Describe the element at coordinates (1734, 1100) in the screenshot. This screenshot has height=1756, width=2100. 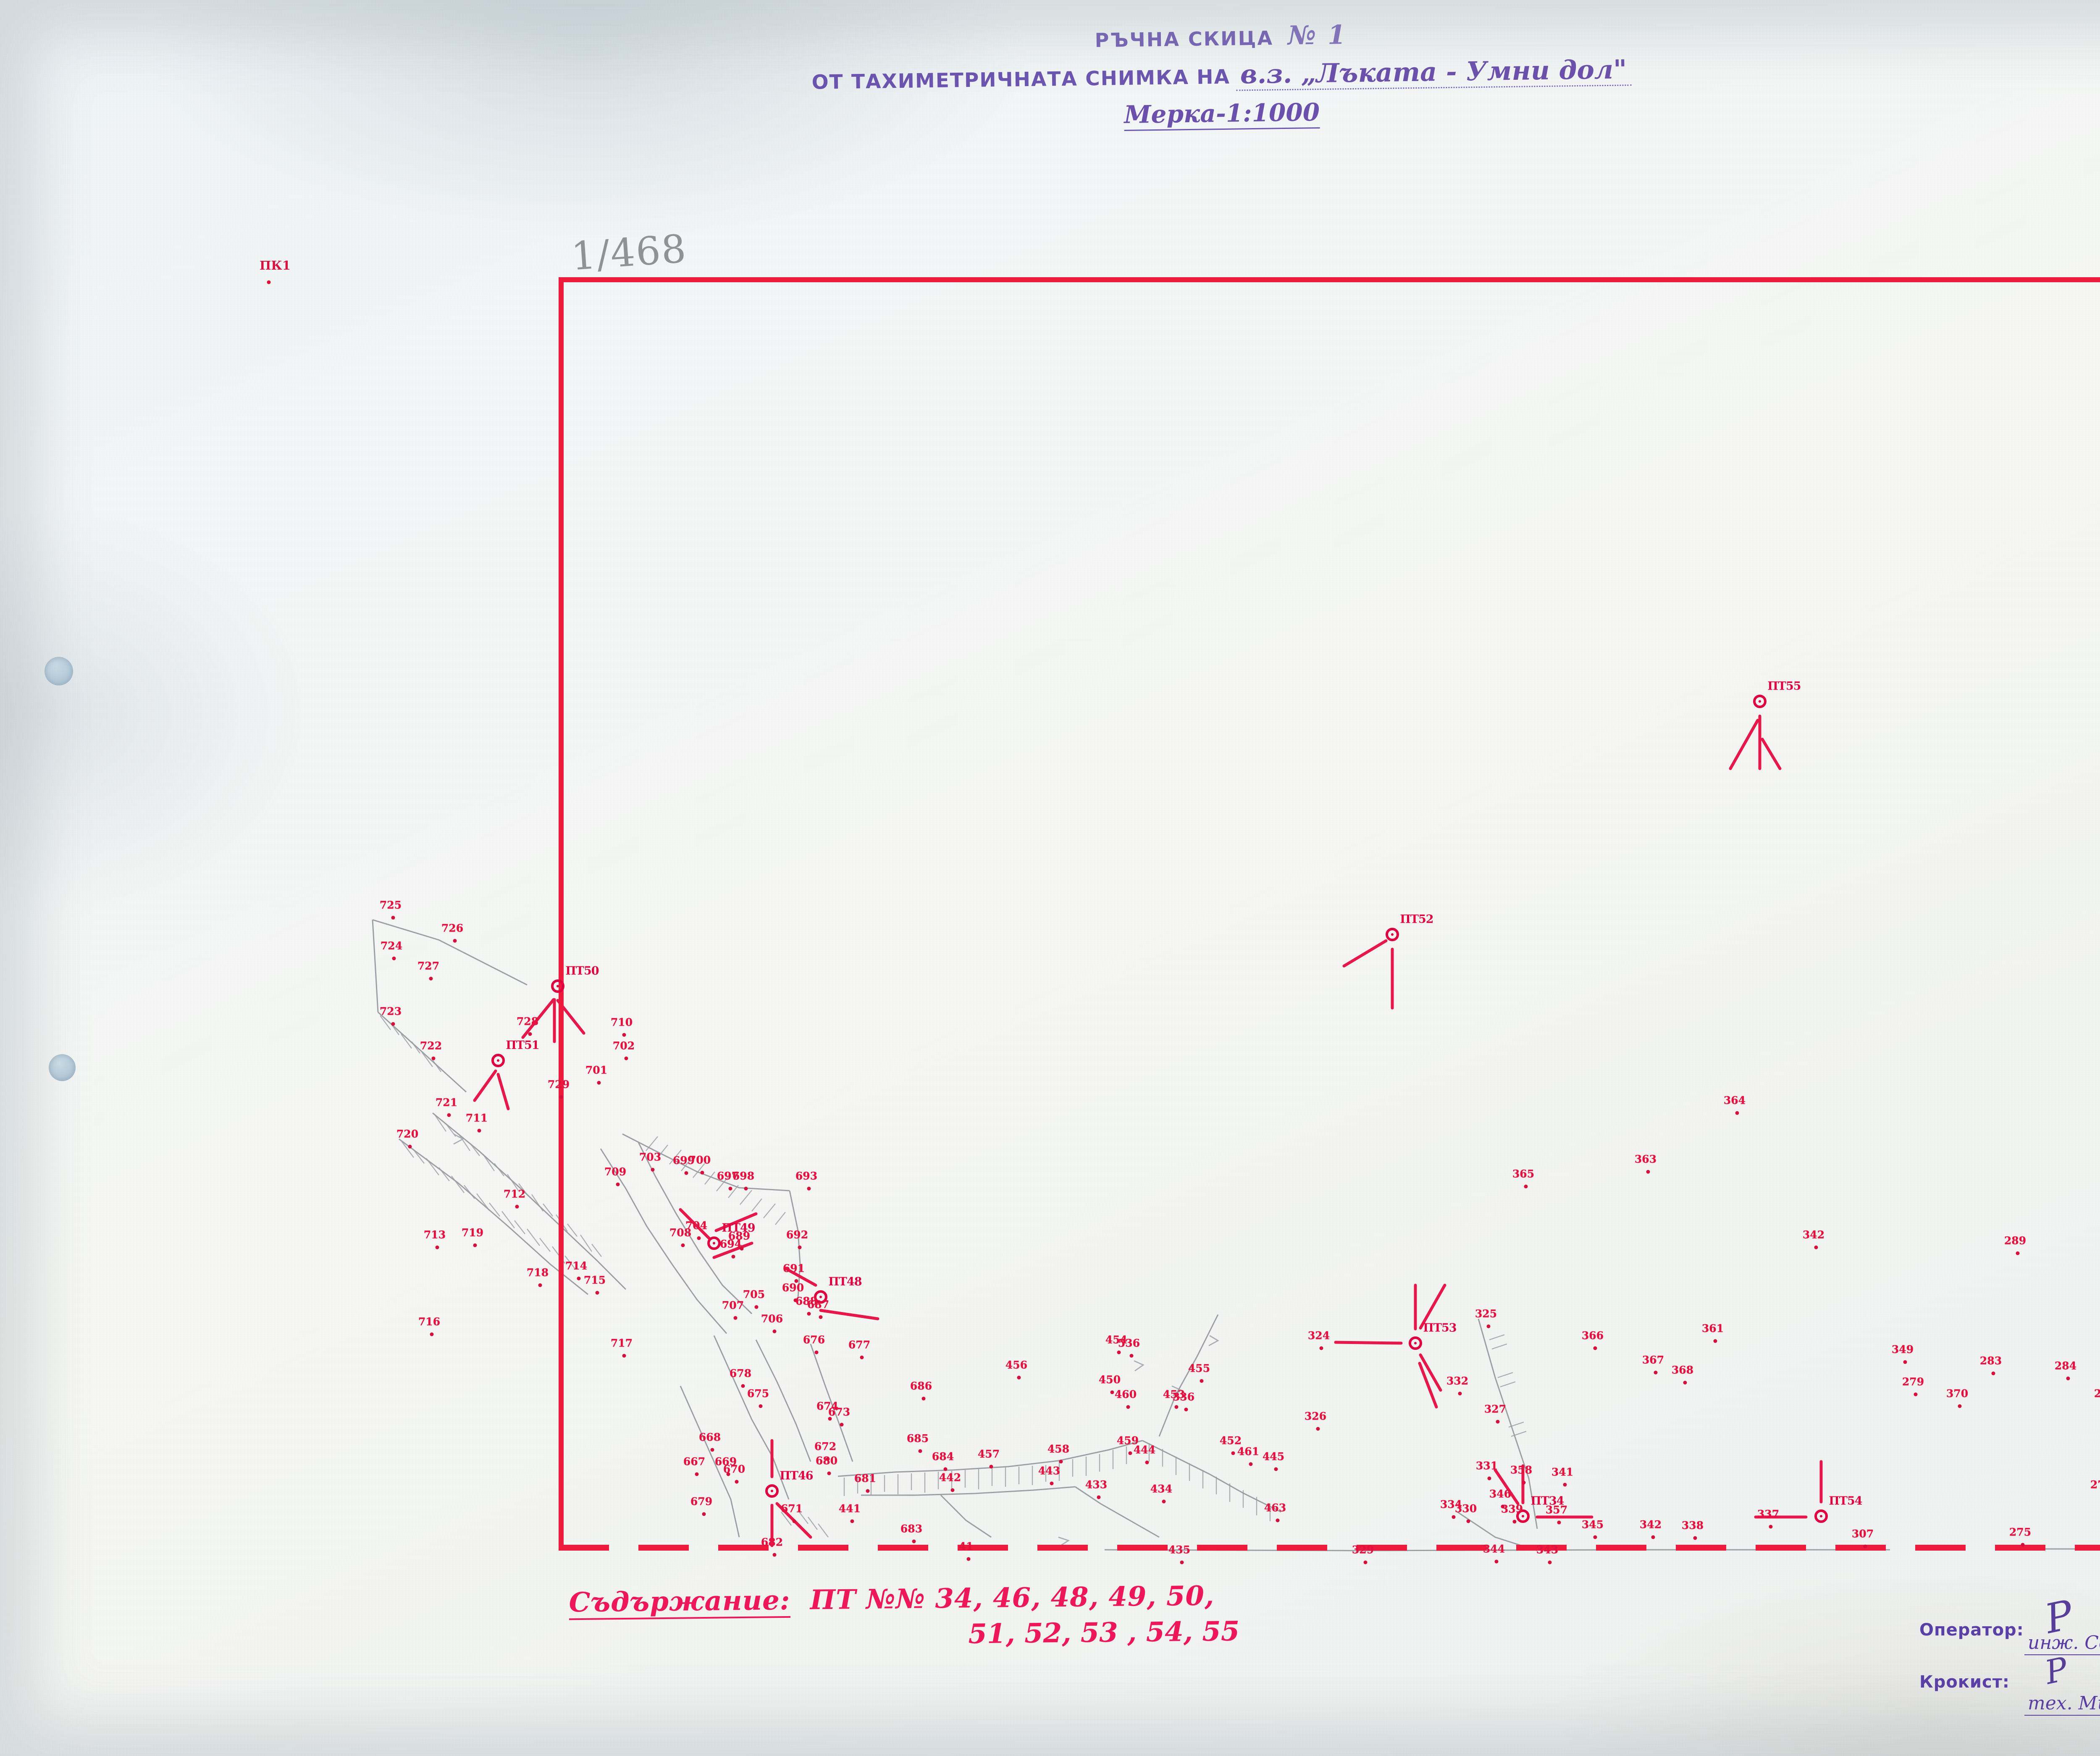
I see `survey-point-label: 364` at that location.